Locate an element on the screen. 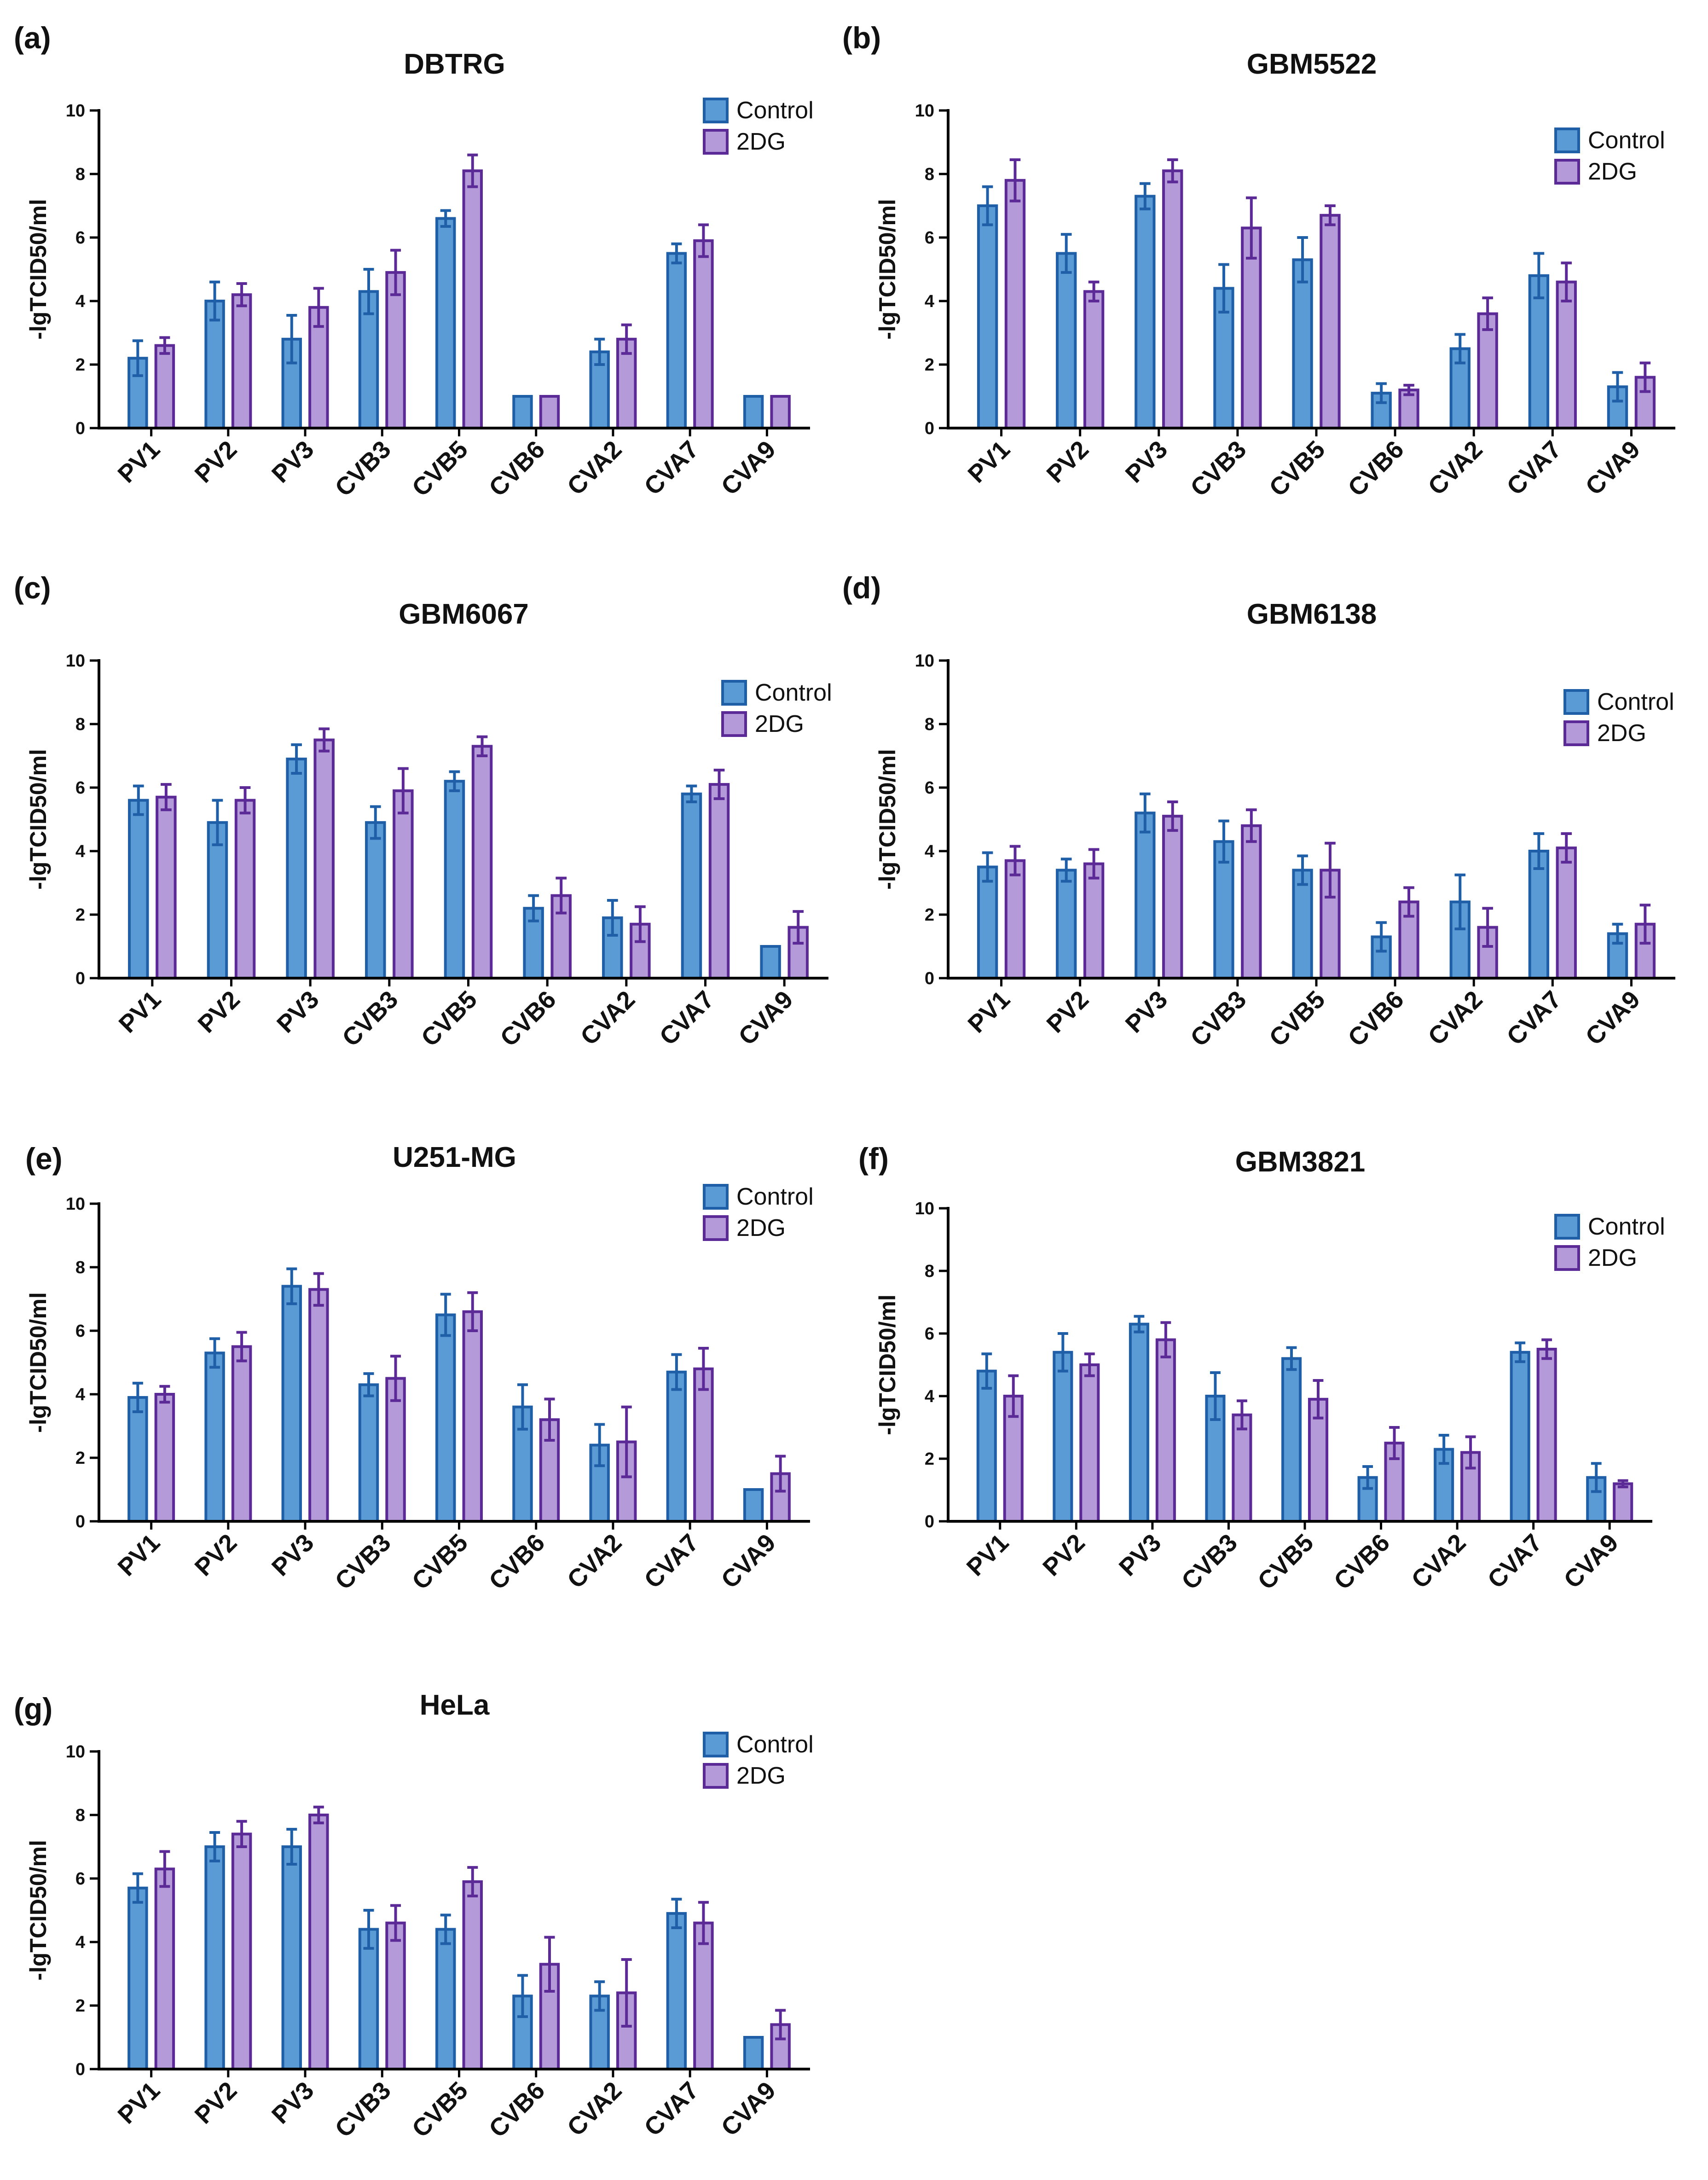  bar-2dg-cva7 is located at coordinates (703, 334).